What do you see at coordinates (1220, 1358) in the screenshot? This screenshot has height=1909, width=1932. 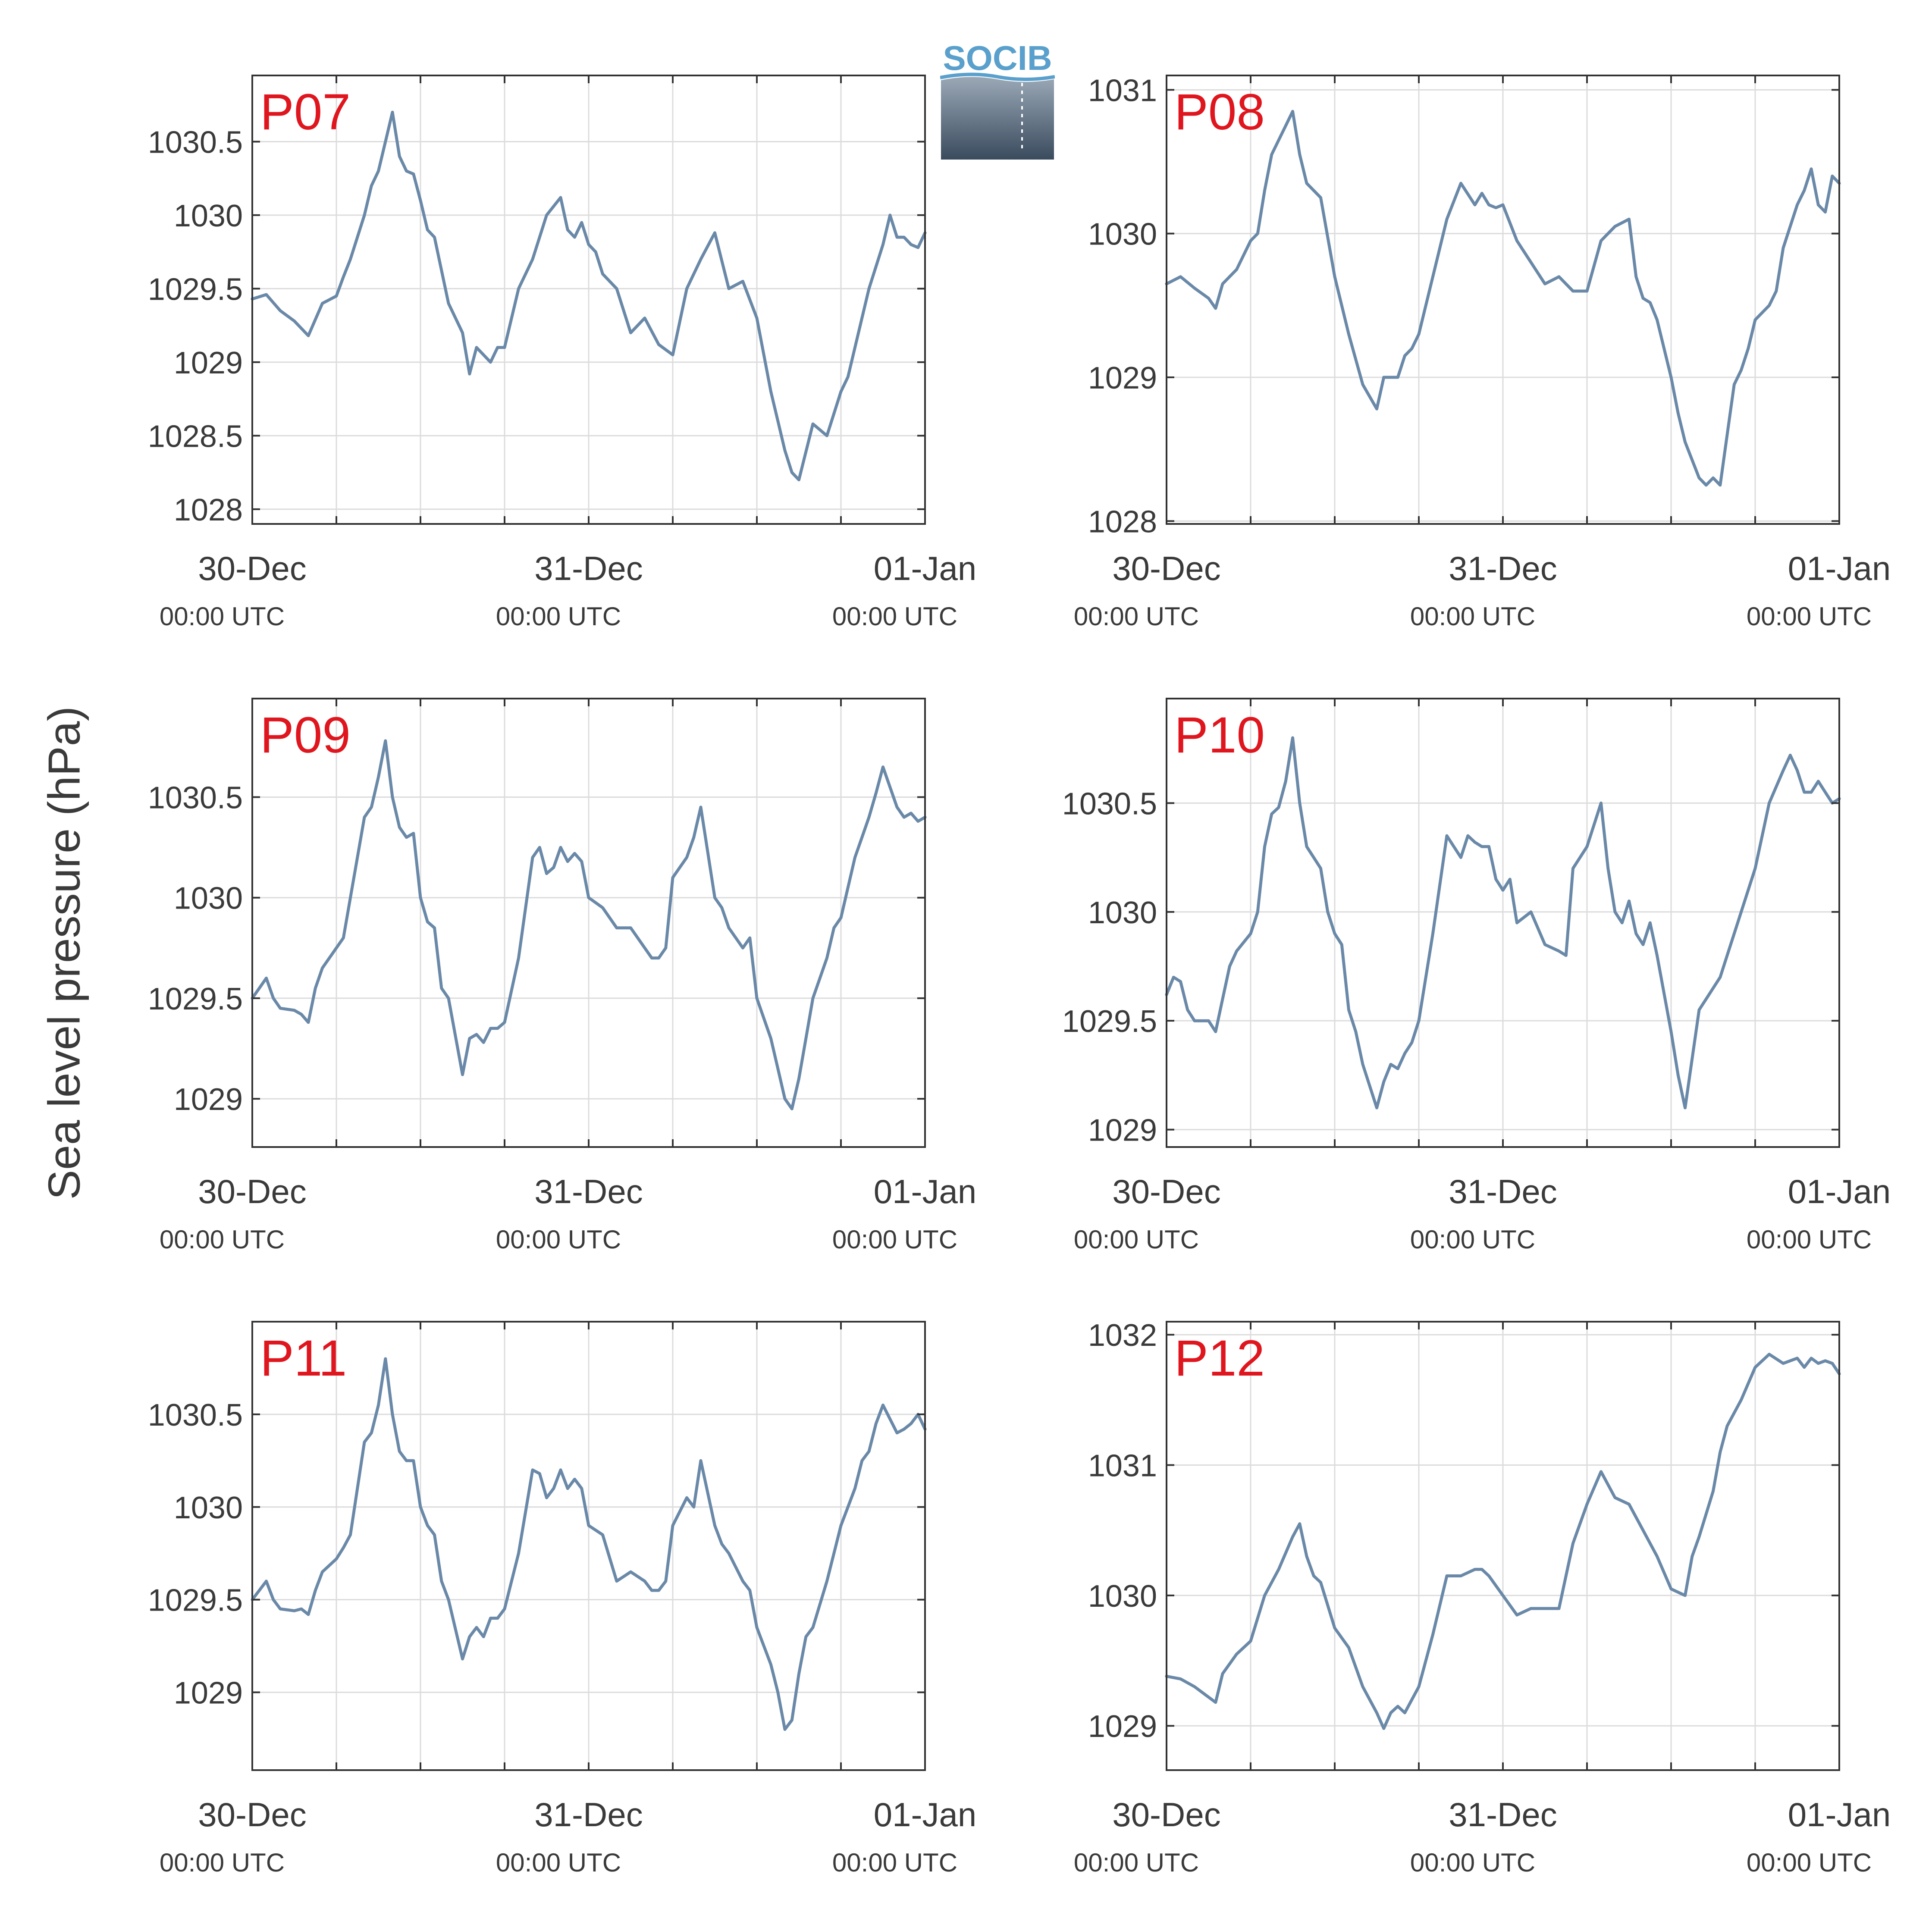 I see `panel-label: P12` at bounding box center [1220, 1358].